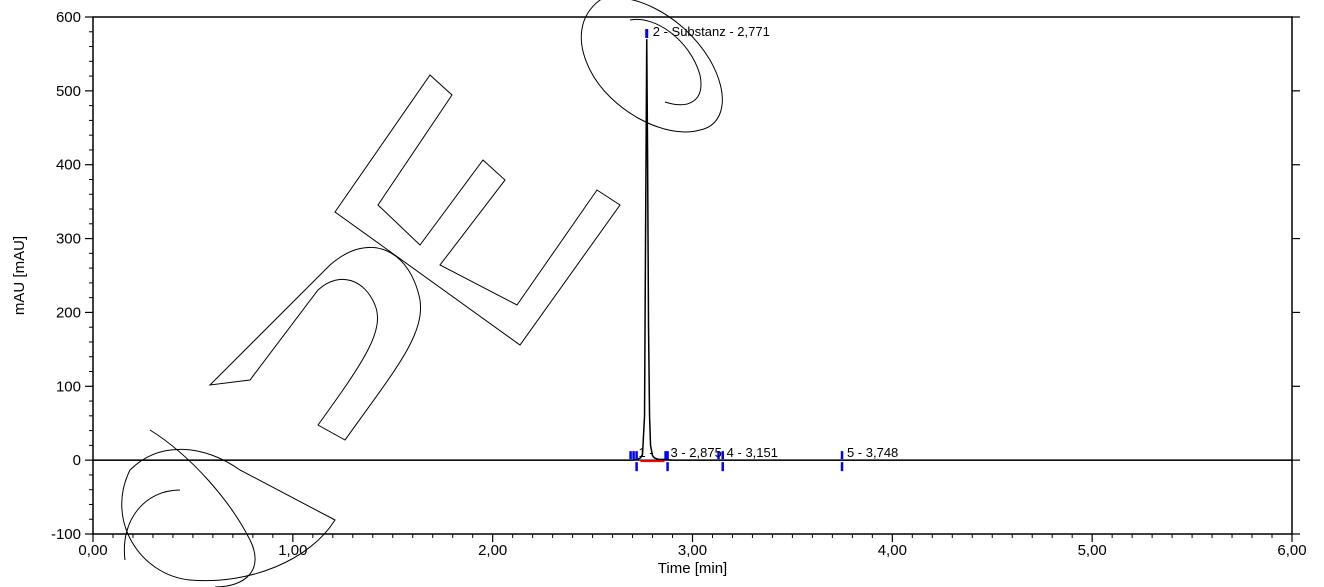 The width and height of the screenshot is (1324, 587). Describe the element at coordinates (1291, 550) in the screenshot. I see `x-tick-label: 6,00` at that location.